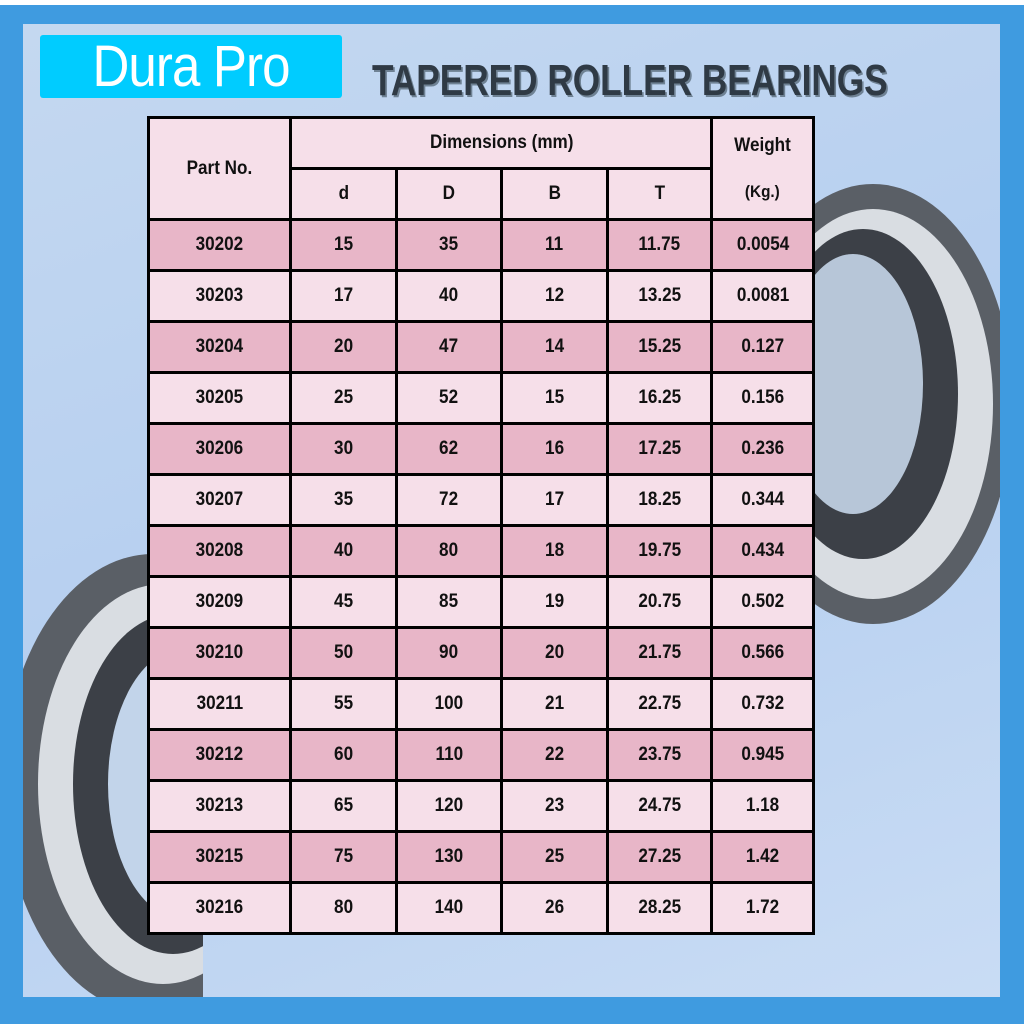 The height and width of the screenshot is (1024, 1024). Describe the element at coordinates (343, 857) in the screenshot. I see `cell-d: 75` at that location.